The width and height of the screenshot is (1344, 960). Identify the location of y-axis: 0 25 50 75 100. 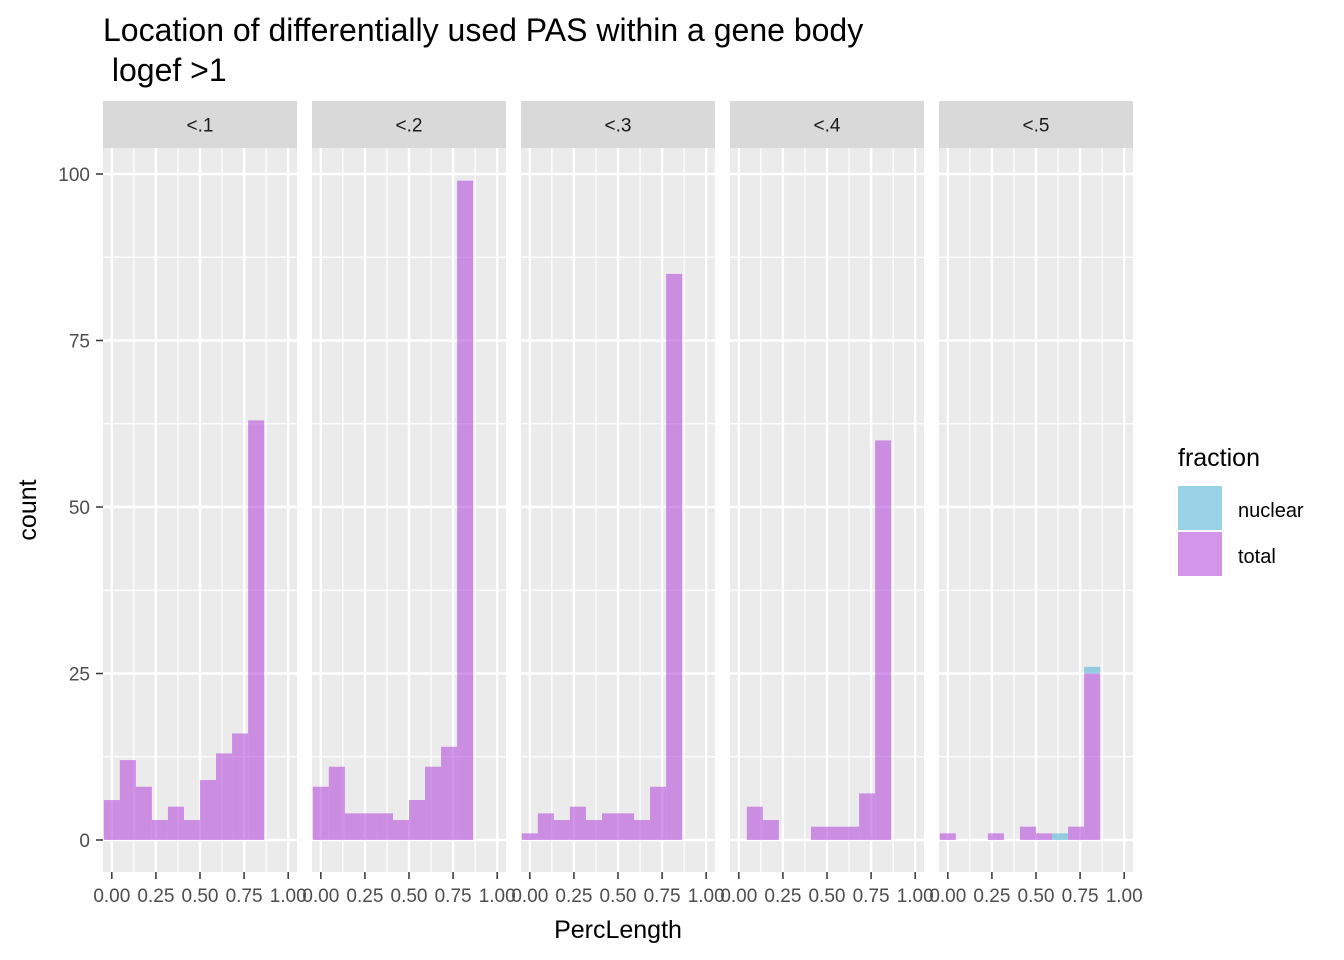
(80, 508).